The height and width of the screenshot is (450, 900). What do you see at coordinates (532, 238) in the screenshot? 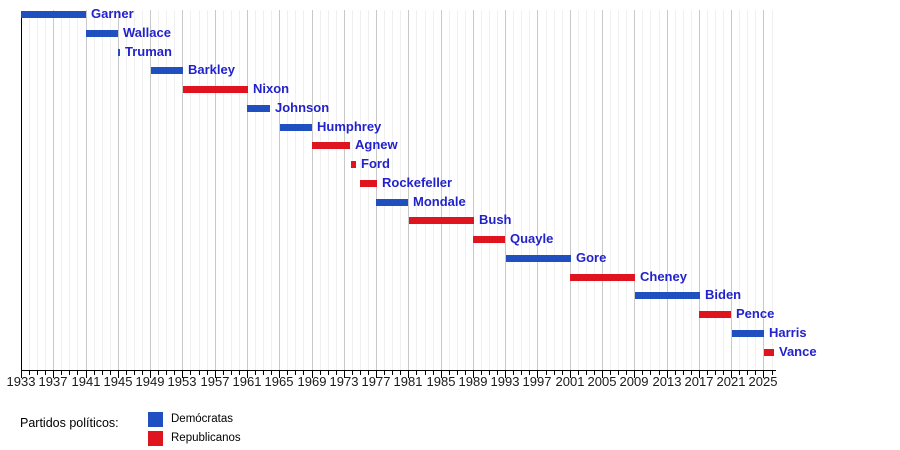
I see `vp-name-label: Quayle` at bounding box center [532, 238].